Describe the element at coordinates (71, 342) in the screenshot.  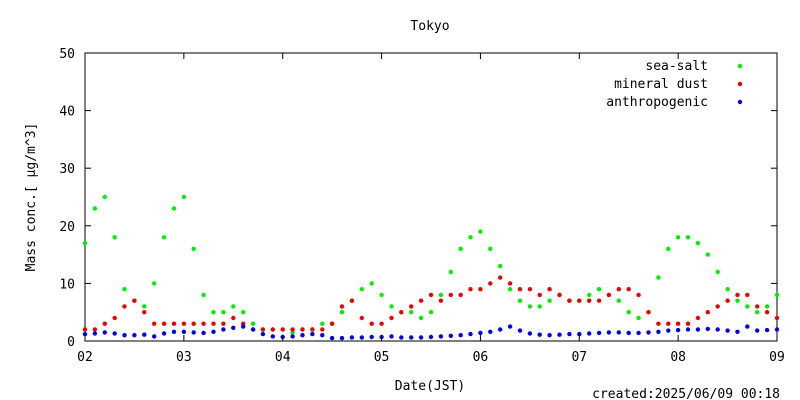
I see `y-tick-label: 0` at that location.